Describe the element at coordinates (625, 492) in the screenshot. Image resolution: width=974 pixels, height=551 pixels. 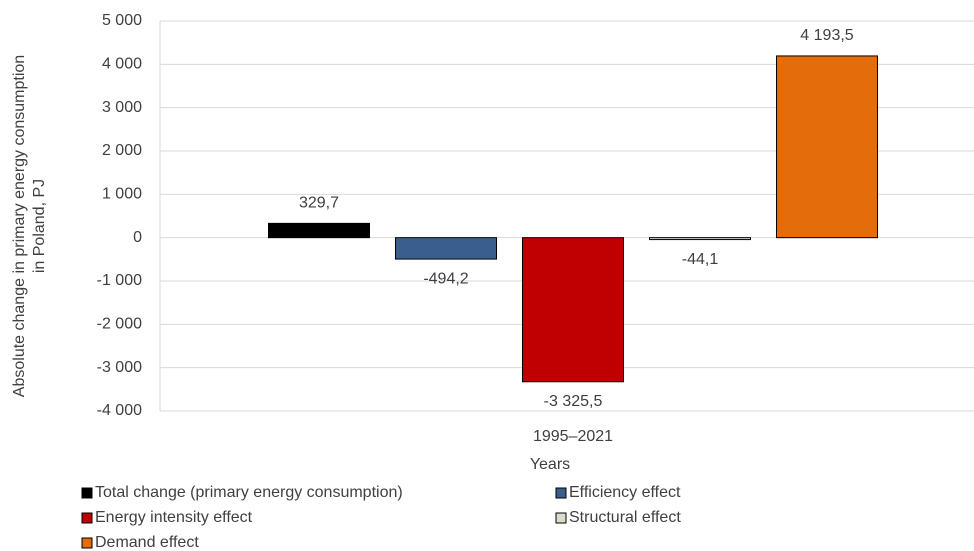
I see `legend-label: Efficiency effect` at that location.